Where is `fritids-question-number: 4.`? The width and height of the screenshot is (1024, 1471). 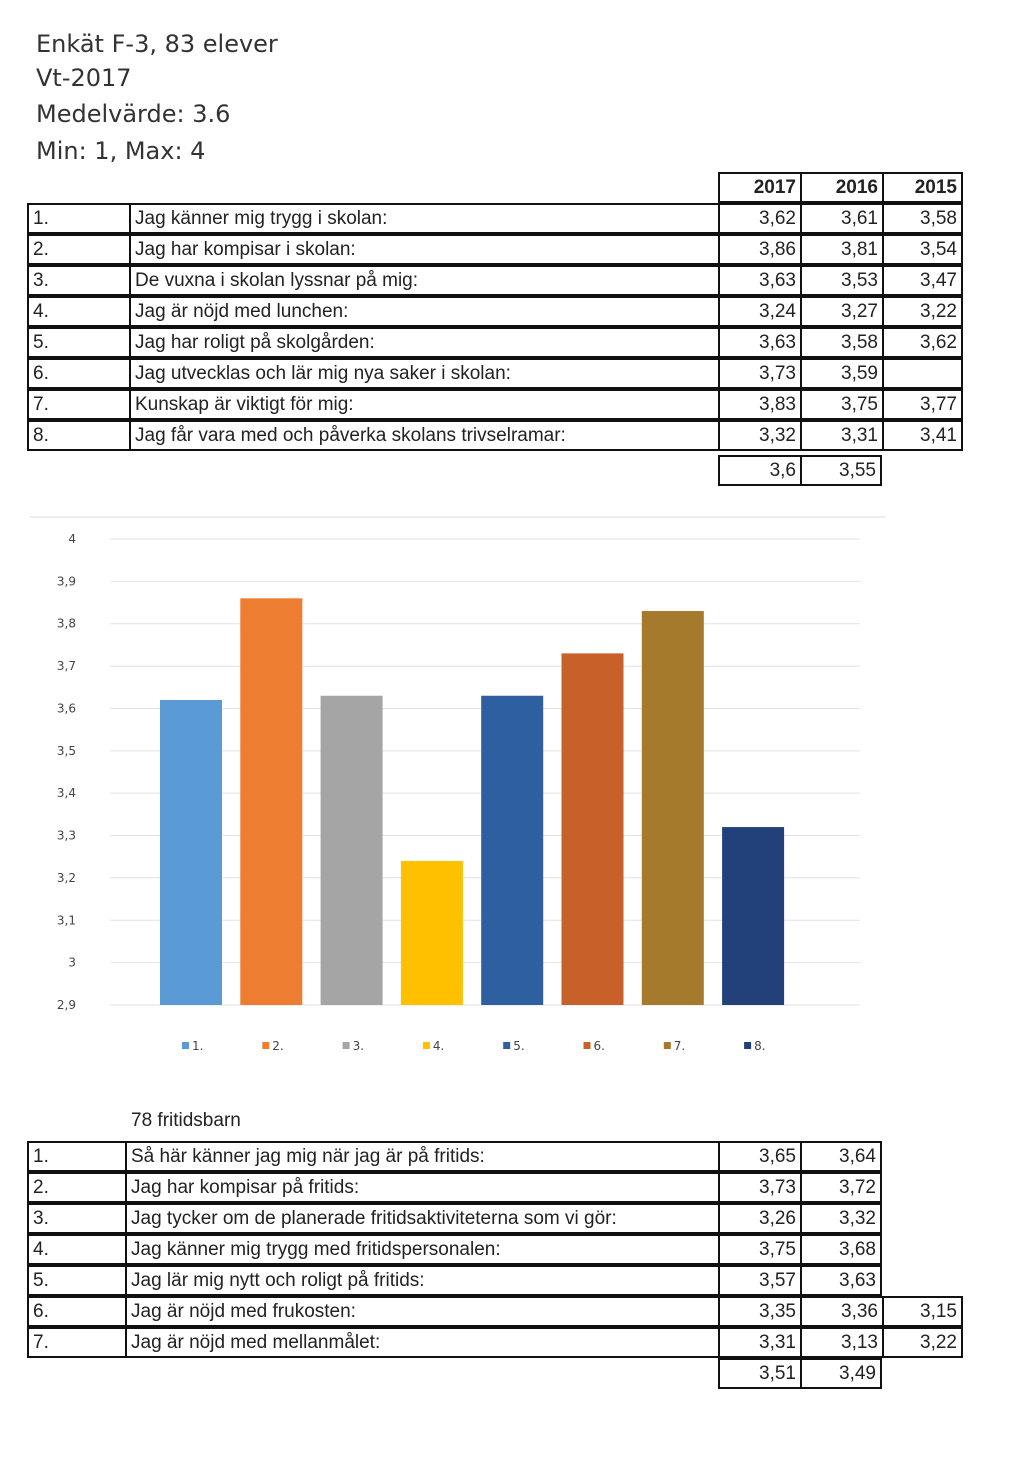
fritids-question-number: 4. is located at coordinates (76, 1249).